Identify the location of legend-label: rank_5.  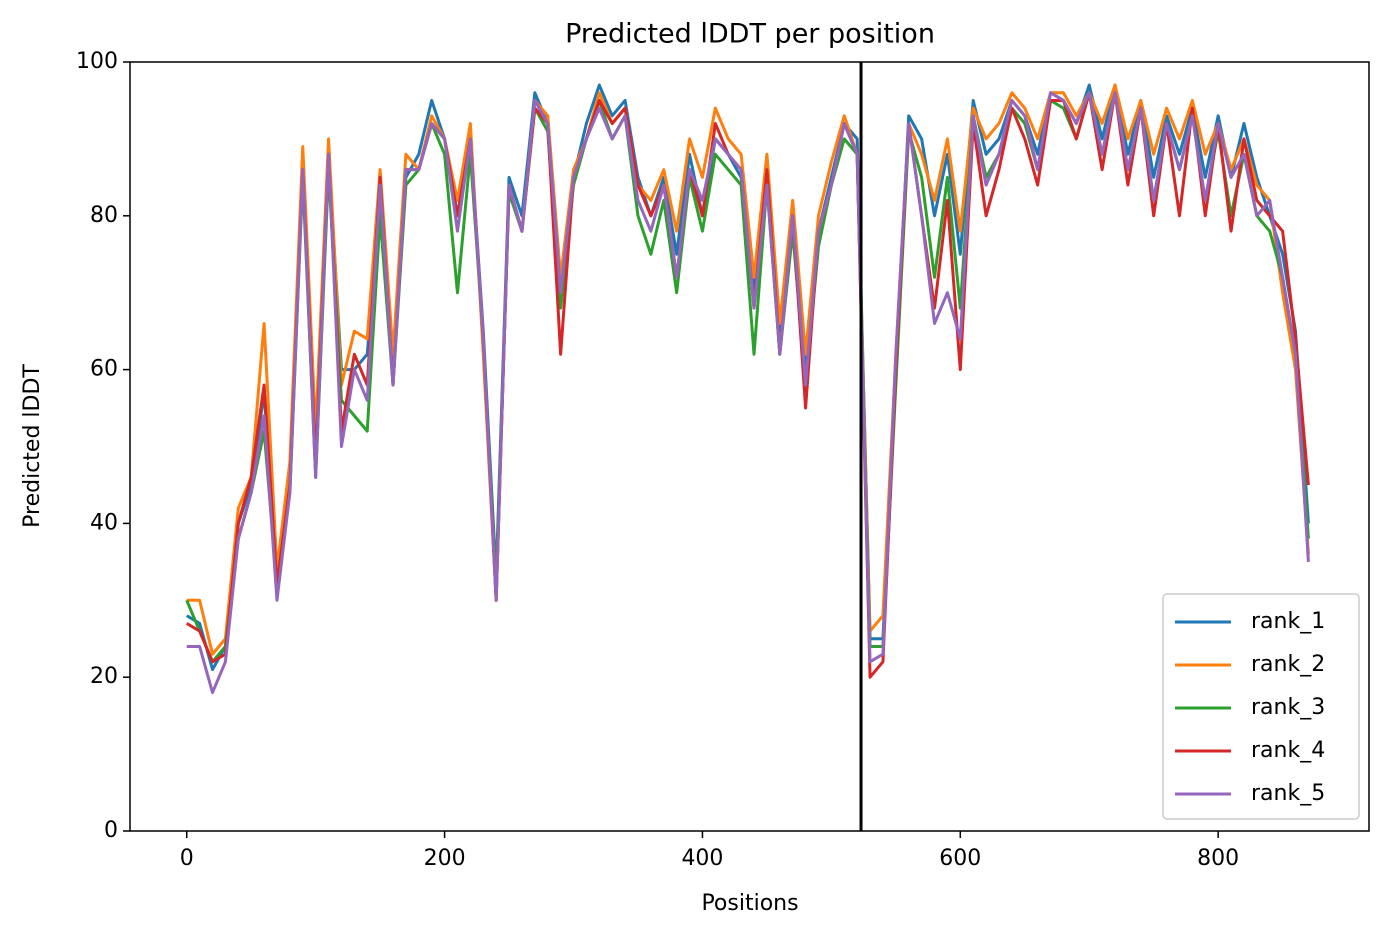
(1288, 793).